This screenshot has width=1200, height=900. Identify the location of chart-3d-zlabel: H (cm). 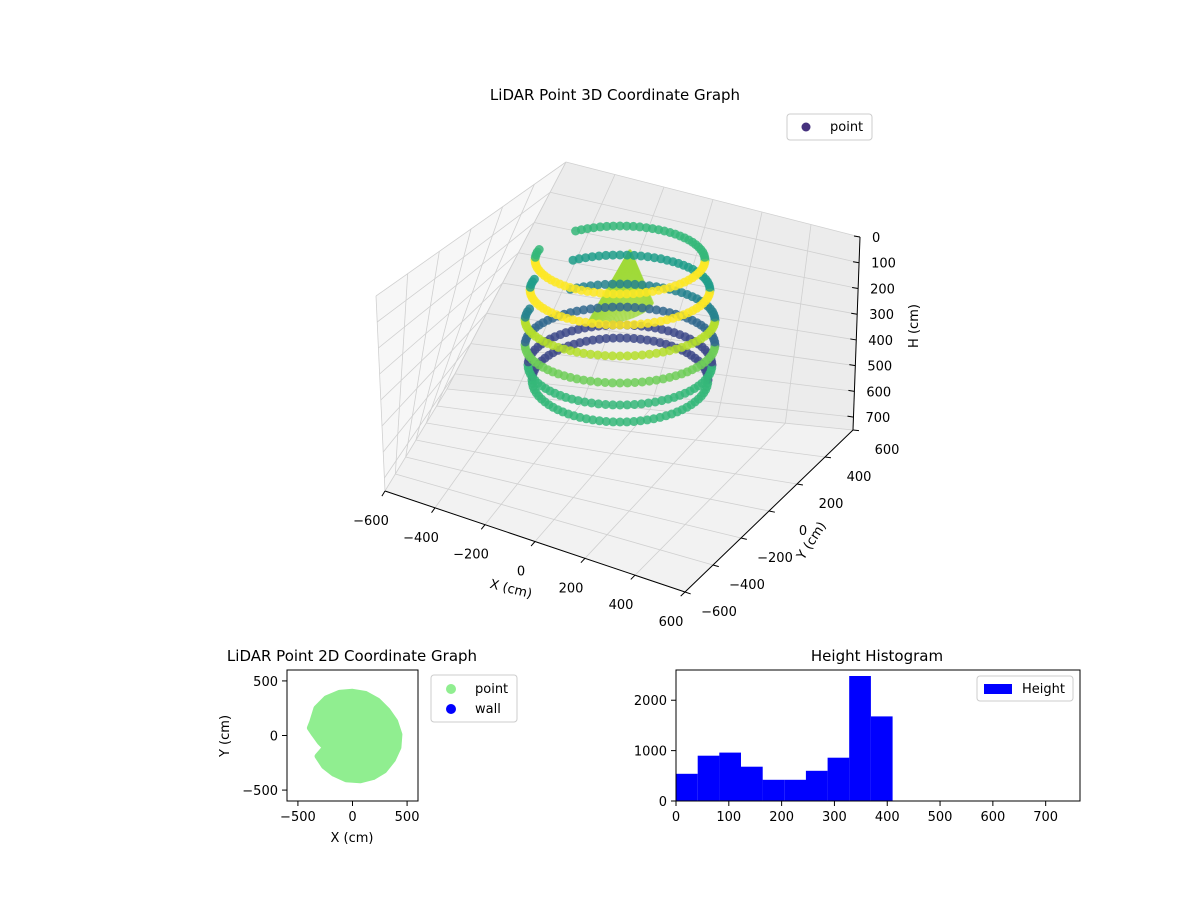
(914, 326).